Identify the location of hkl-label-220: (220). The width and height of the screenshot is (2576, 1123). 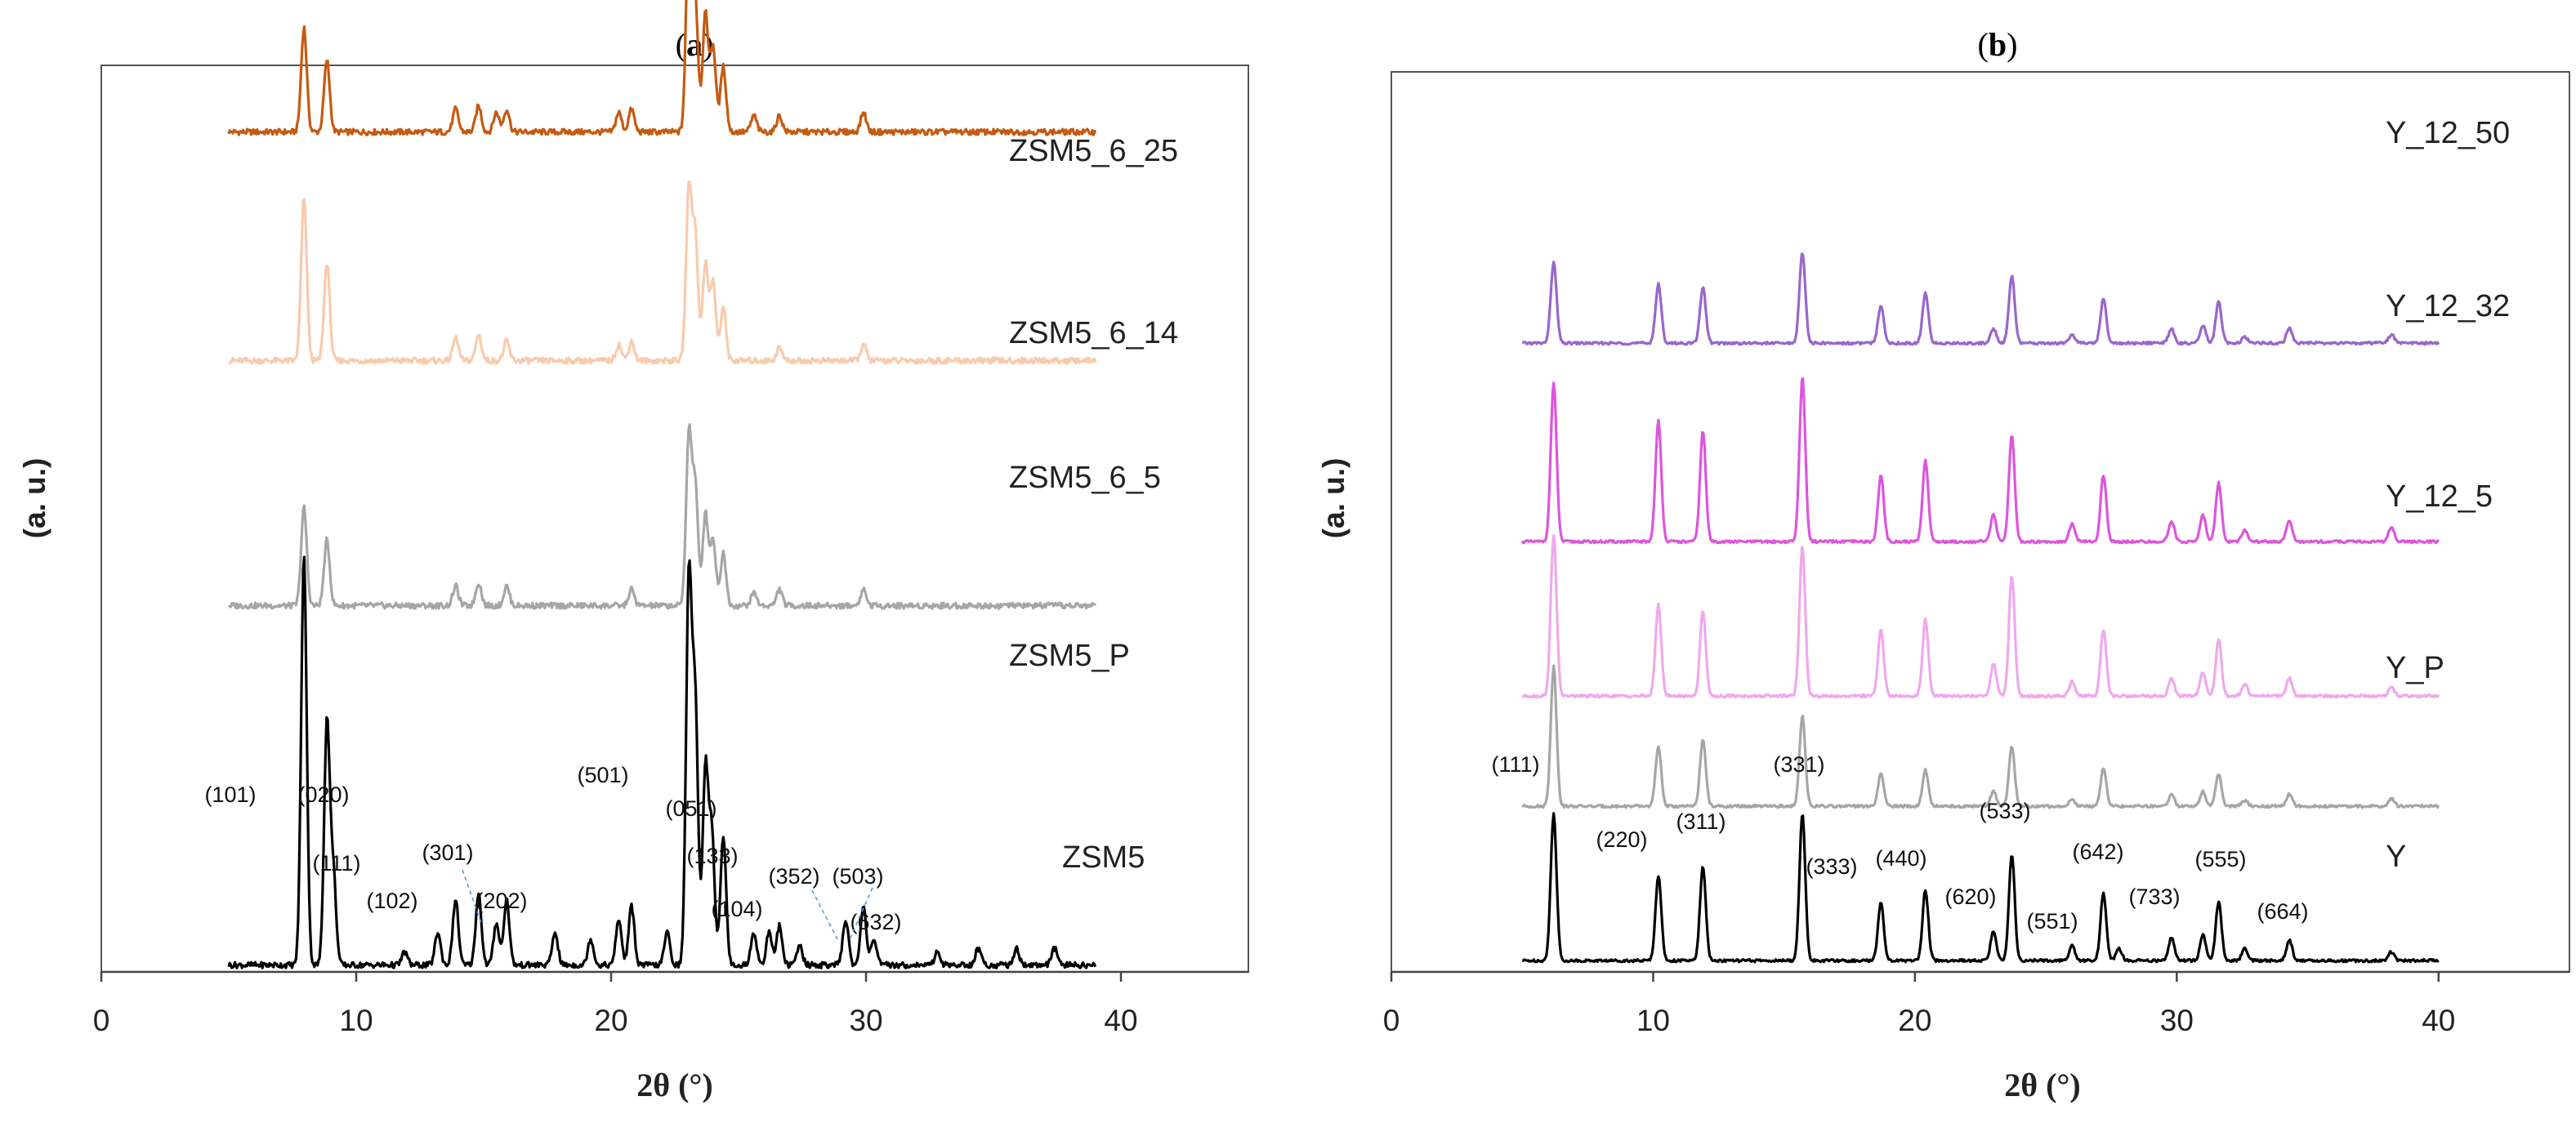
(1622, 839).